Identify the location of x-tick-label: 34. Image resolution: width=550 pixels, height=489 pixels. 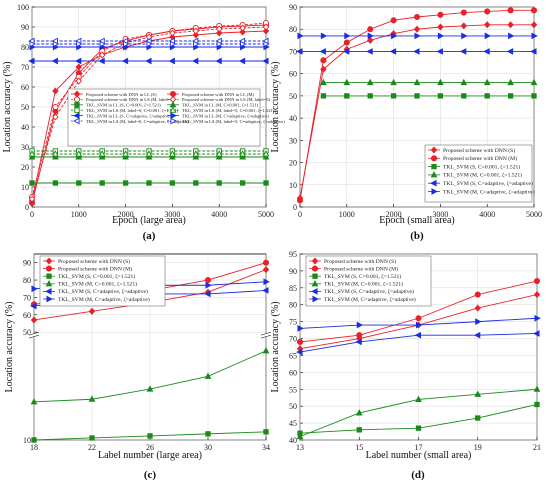
(266, 447).